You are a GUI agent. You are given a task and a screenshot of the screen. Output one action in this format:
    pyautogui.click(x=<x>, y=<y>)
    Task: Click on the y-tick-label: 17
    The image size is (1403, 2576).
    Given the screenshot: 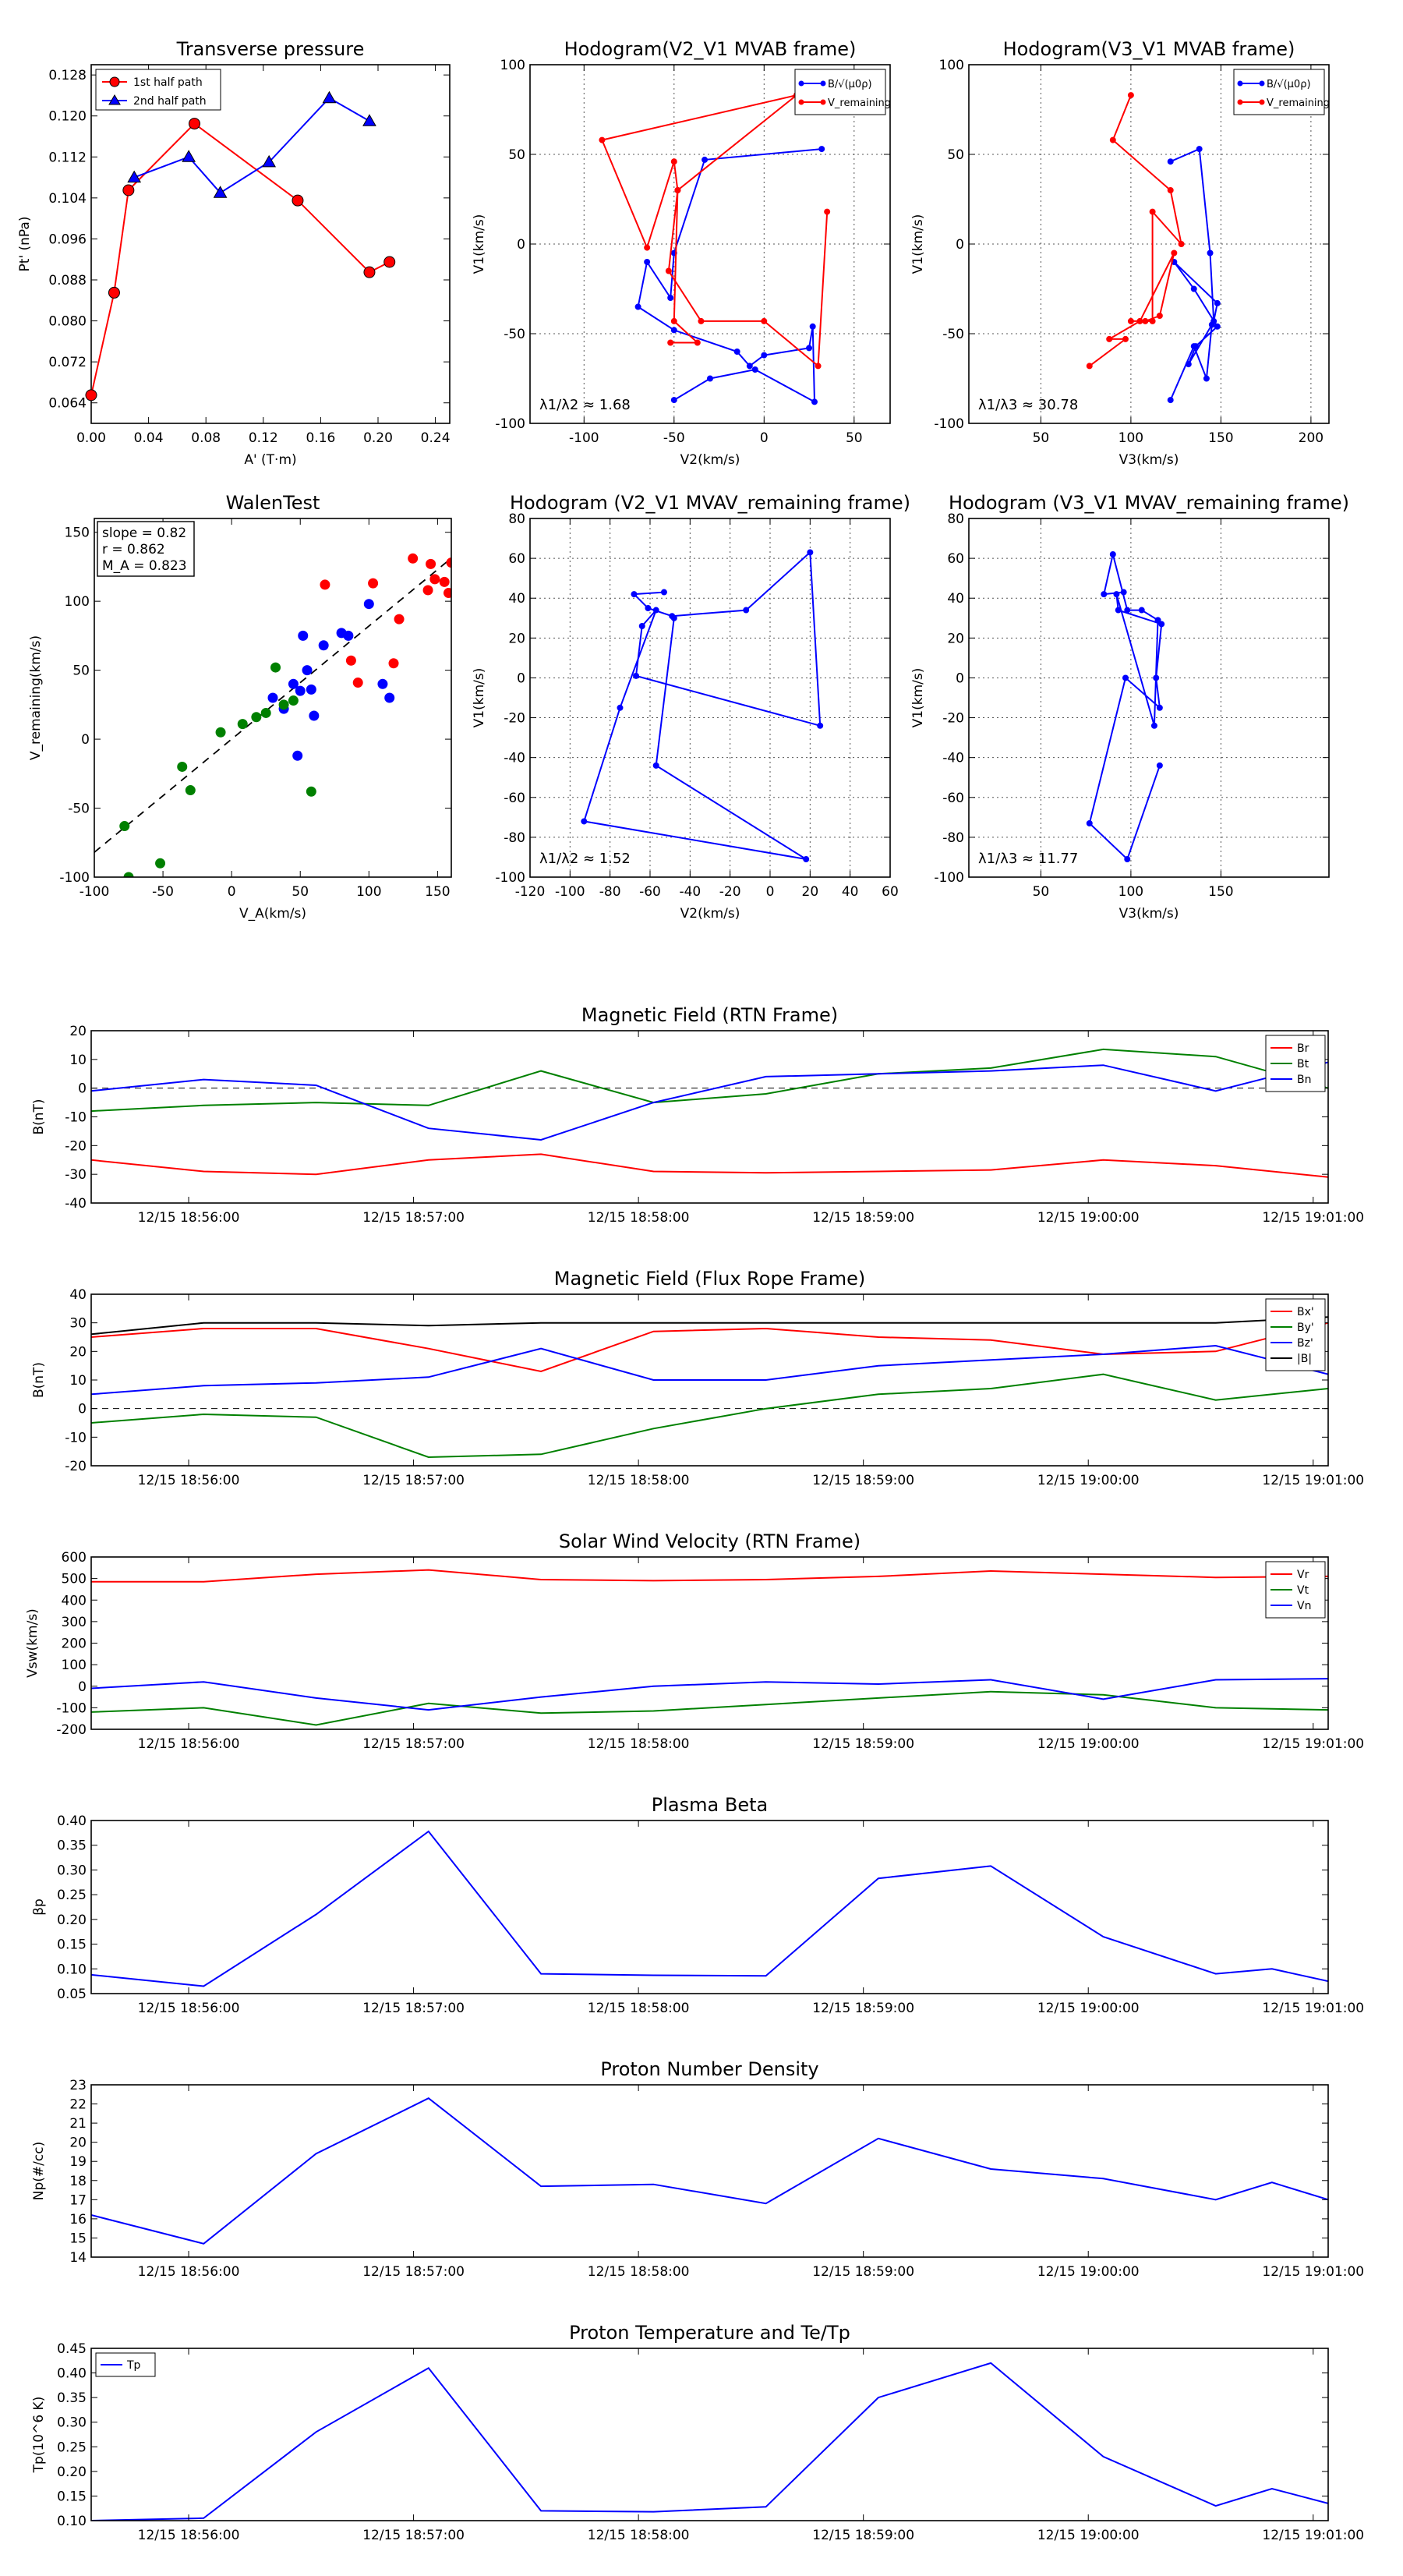 What is the action you would take?
    pyautogui.click(x=78, y=2200)
    